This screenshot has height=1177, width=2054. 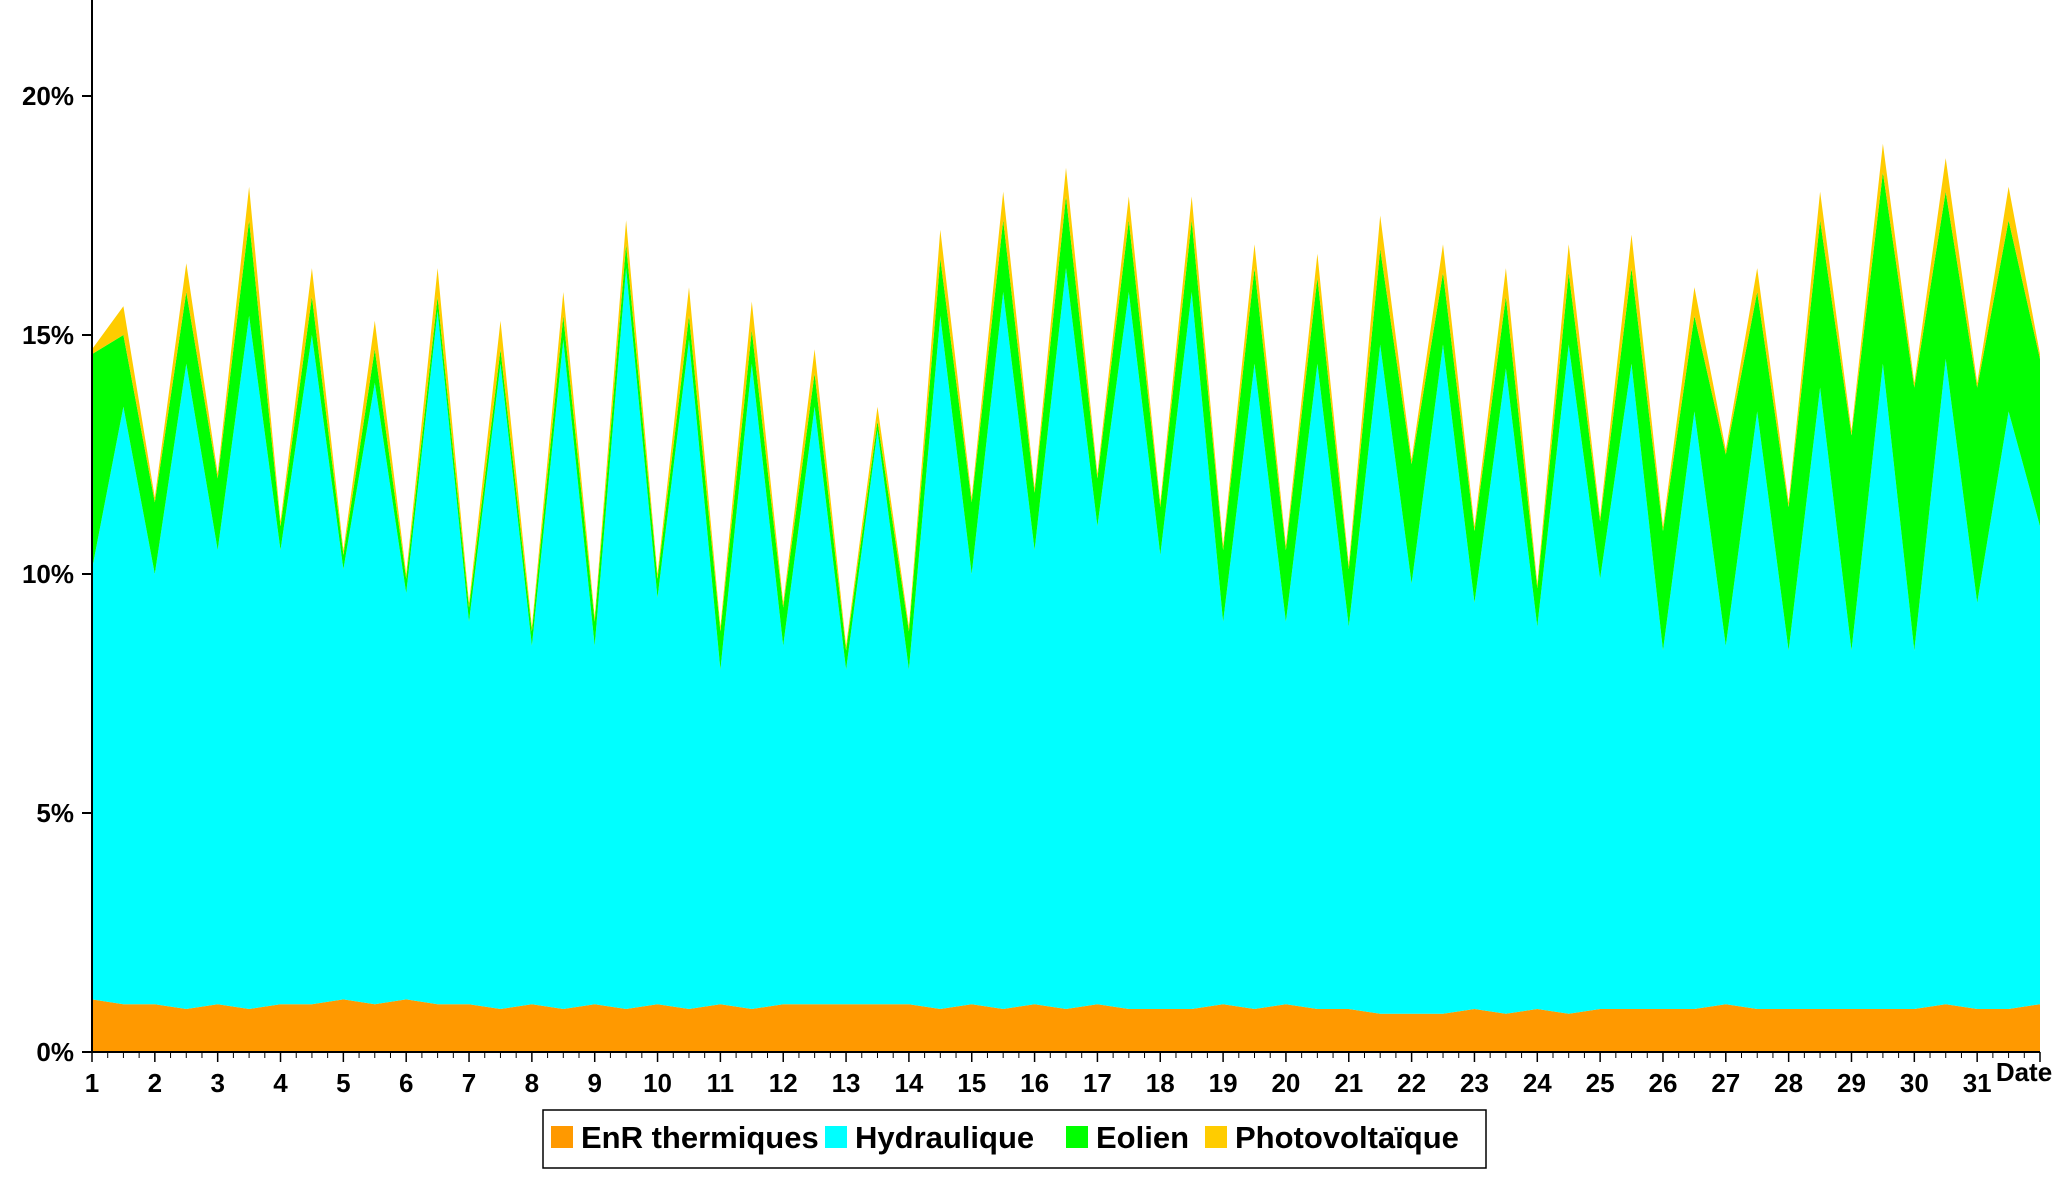 What do you see at coordinates (48, 335) in the screenshot?
I see `y-tick-label: 15%` at bounding box center [48, 335].